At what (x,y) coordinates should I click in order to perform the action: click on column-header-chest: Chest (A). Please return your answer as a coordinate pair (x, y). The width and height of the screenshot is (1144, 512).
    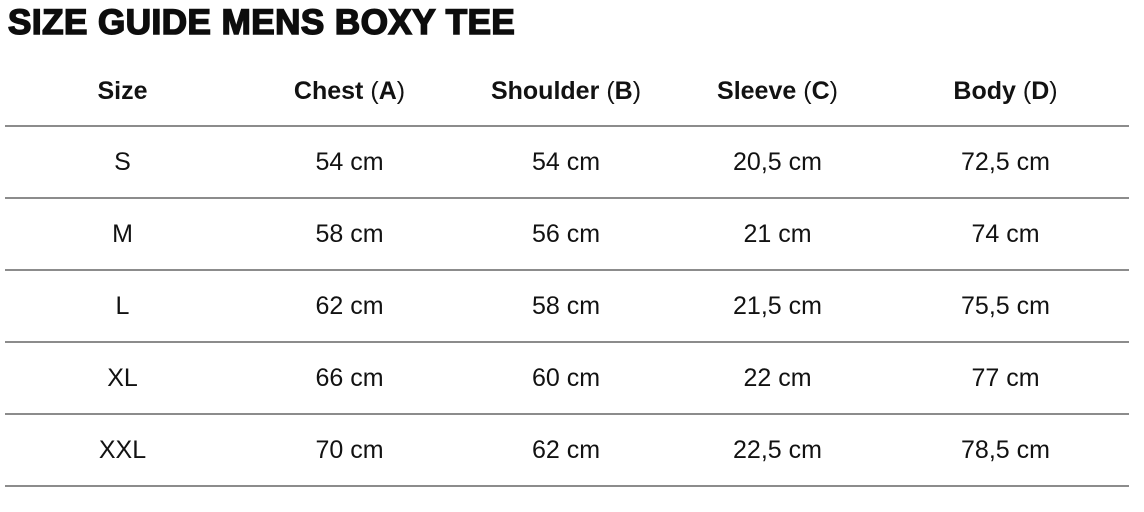
    Looking at the image, I should click on (349, 63).